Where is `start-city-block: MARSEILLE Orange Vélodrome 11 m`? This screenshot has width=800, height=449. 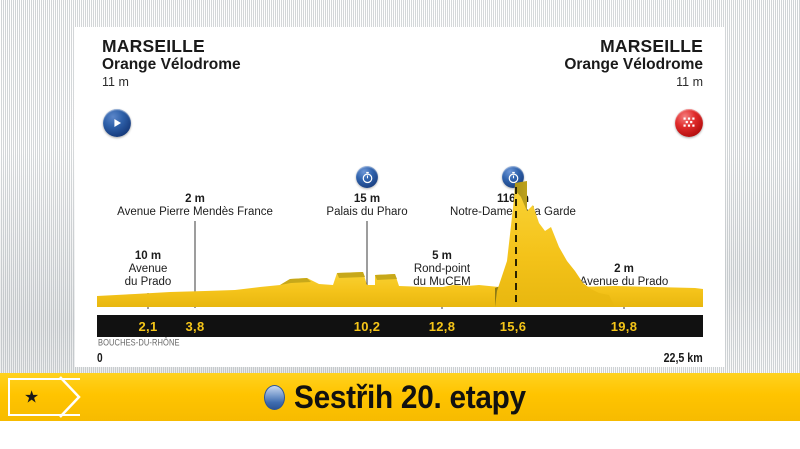
start-city-block: MARSEILLE Orange Vélodrome 11 m is located at coordinates (171, 63).